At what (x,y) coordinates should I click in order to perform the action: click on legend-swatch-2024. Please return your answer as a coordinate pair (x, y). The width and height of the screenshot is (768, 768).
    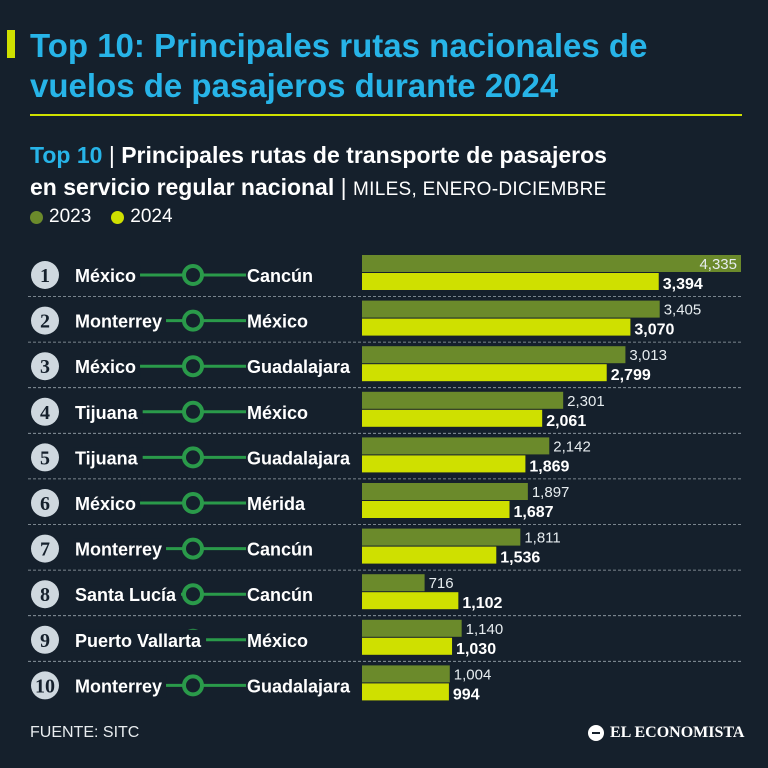
    Looking at the image, I should click on (118, 217).